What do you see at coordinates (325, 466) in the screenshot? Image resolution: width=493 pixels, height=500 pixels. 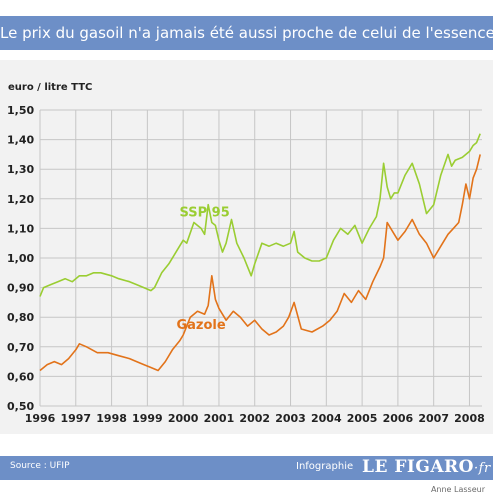 I see `infographie-label: Infographie` at bounding box center [325, 466].